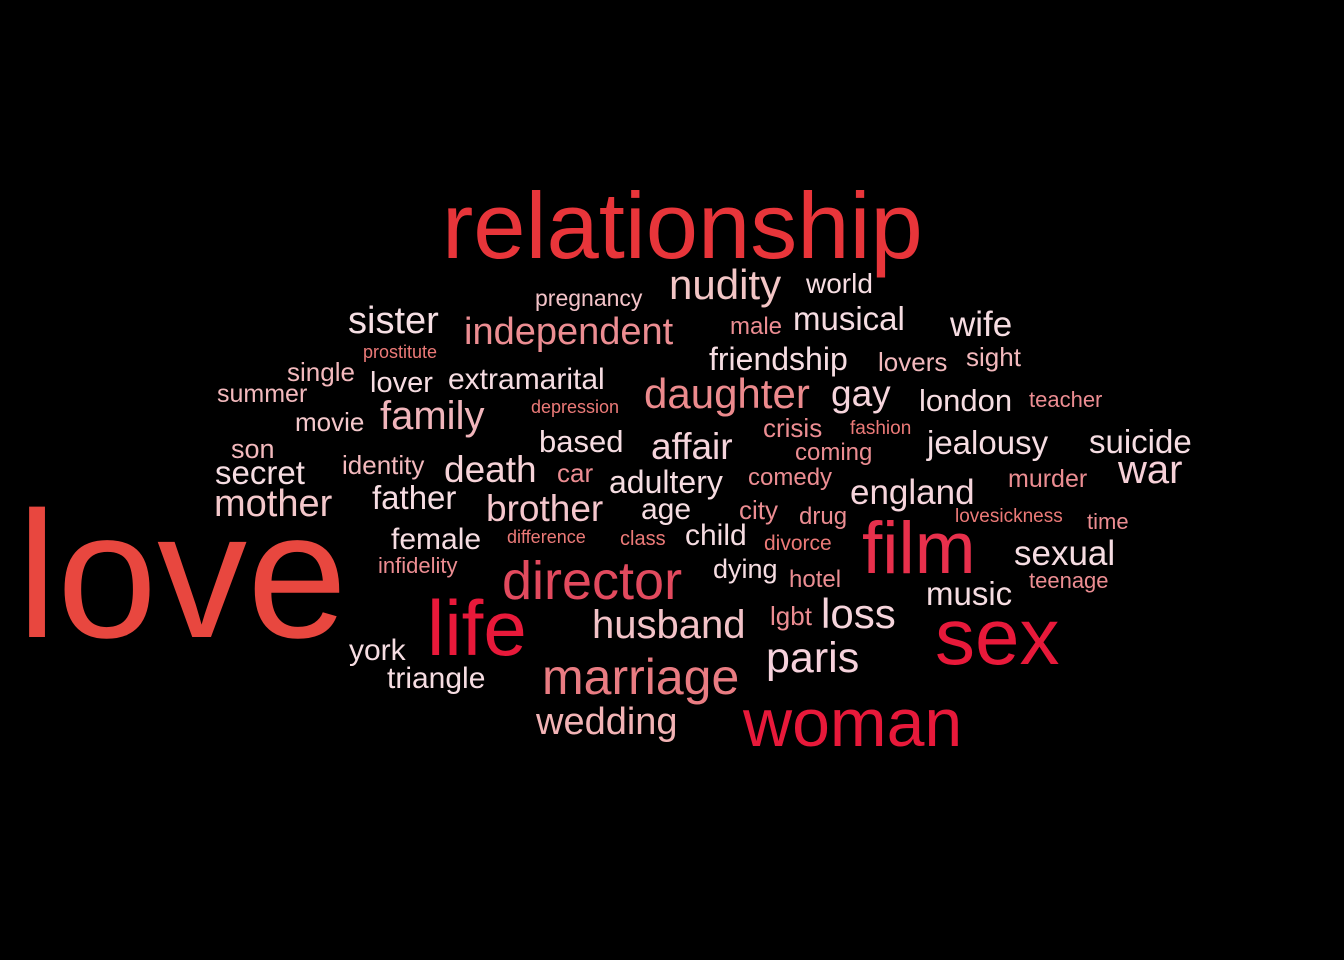 This screenshot has height=960, width=1344. What do you see at coordinates (881, 428) in the screenshot?
I see `word-fashion: fashion` at bounding box center [881, 428].